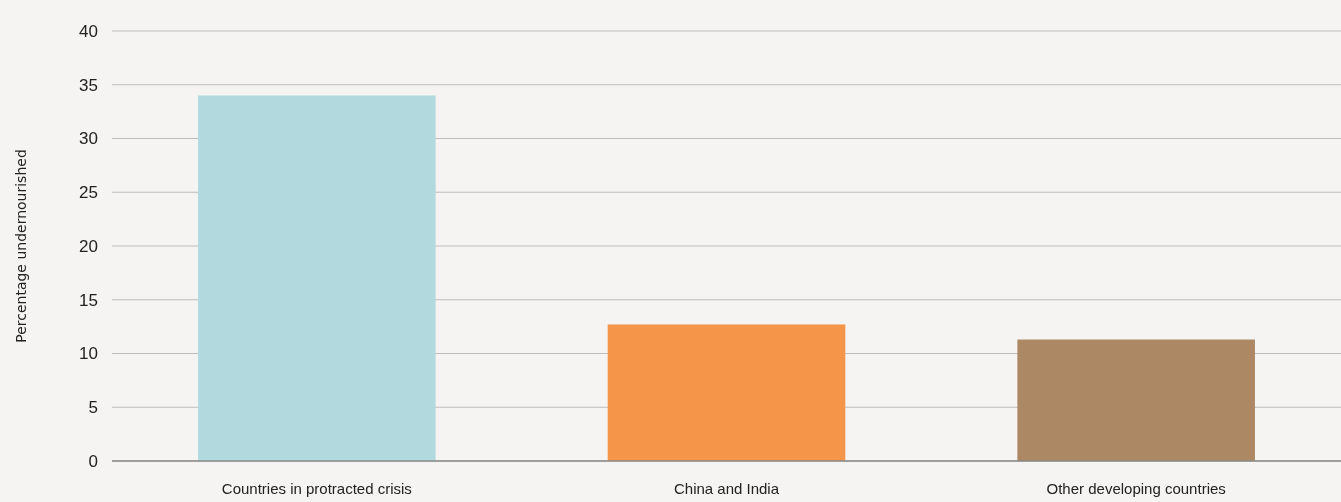  Describe the element at coordinates (93, 408) in the screenshot. I see `y-tick-label: 5` at that location.